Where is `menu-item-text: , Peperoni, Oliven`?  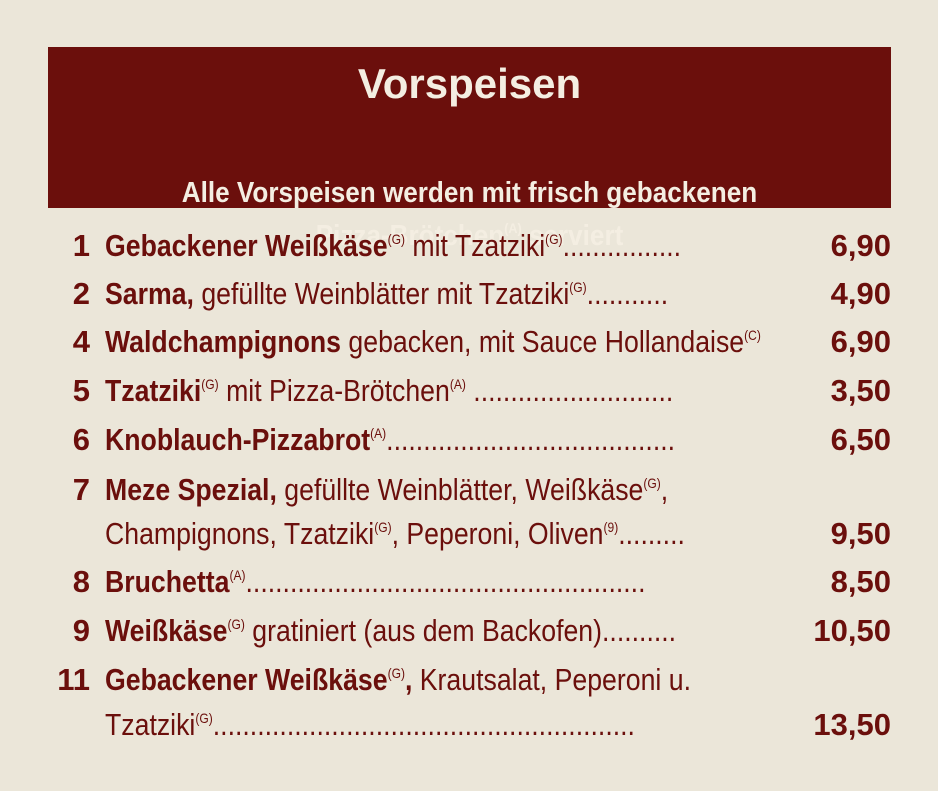 menu-item-text: , Peperoni, Oliven is located at coordinates (497, 533).